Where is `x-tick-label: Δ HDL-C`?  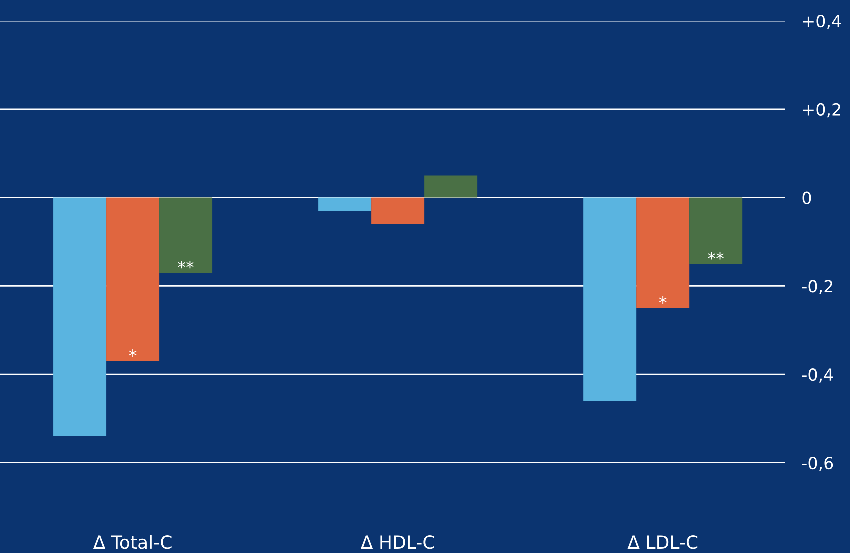 x-tick-label: Δ HDL-C is located at coordinates (397, 543).